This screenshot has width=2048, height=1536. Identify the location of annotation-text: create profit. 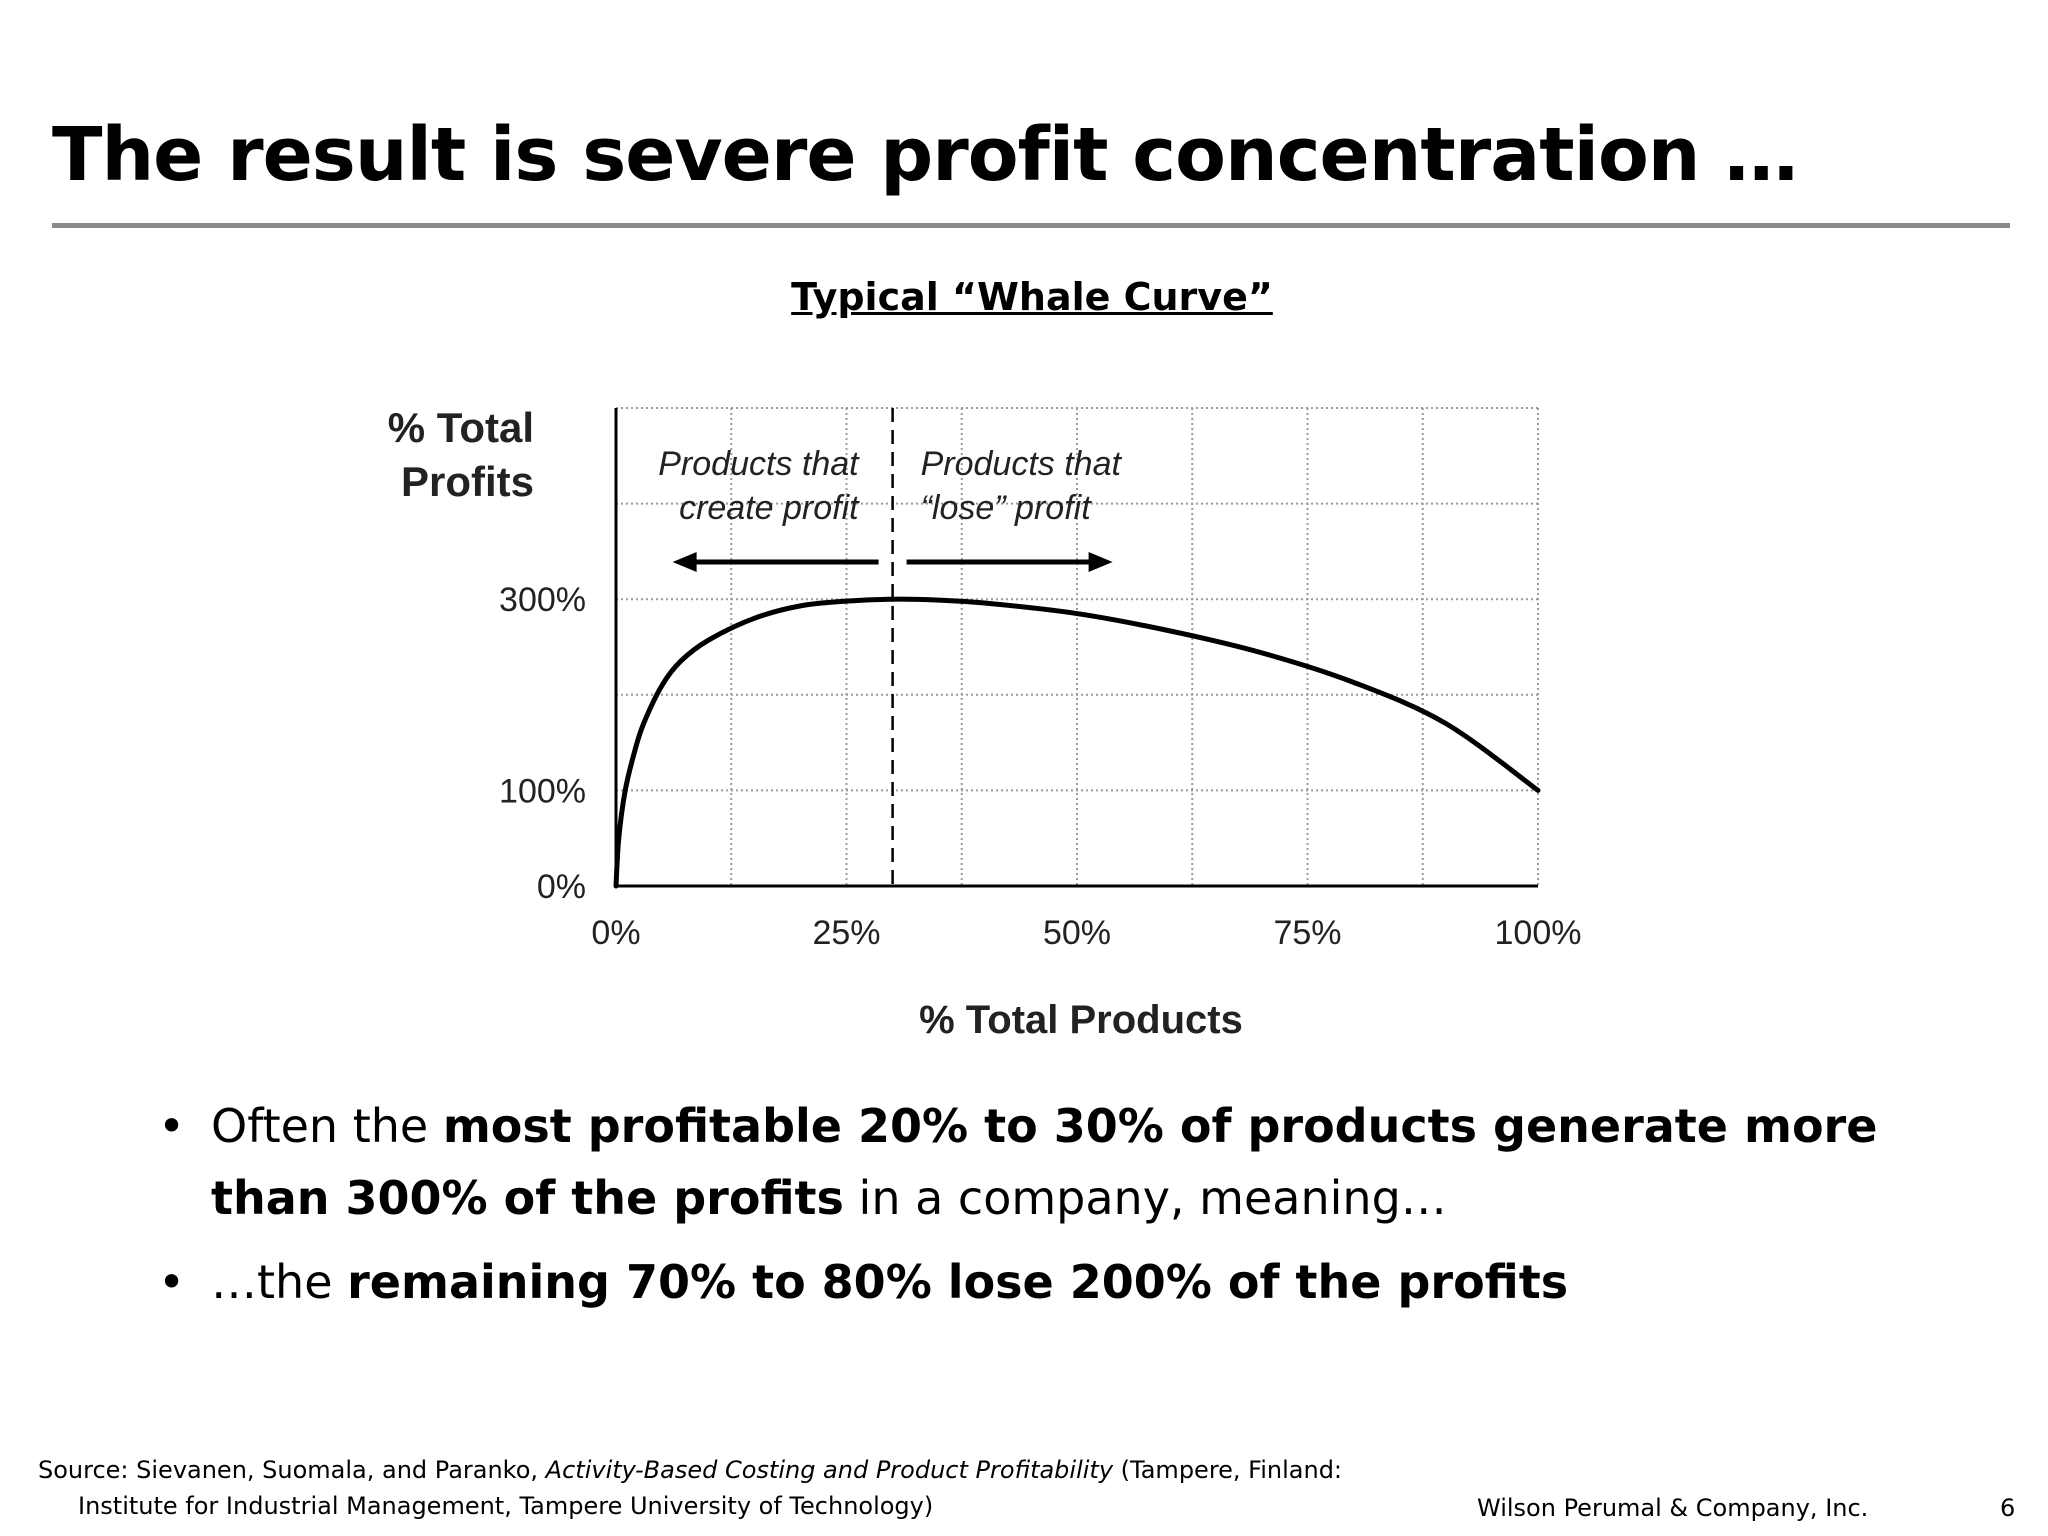
(769, 508).